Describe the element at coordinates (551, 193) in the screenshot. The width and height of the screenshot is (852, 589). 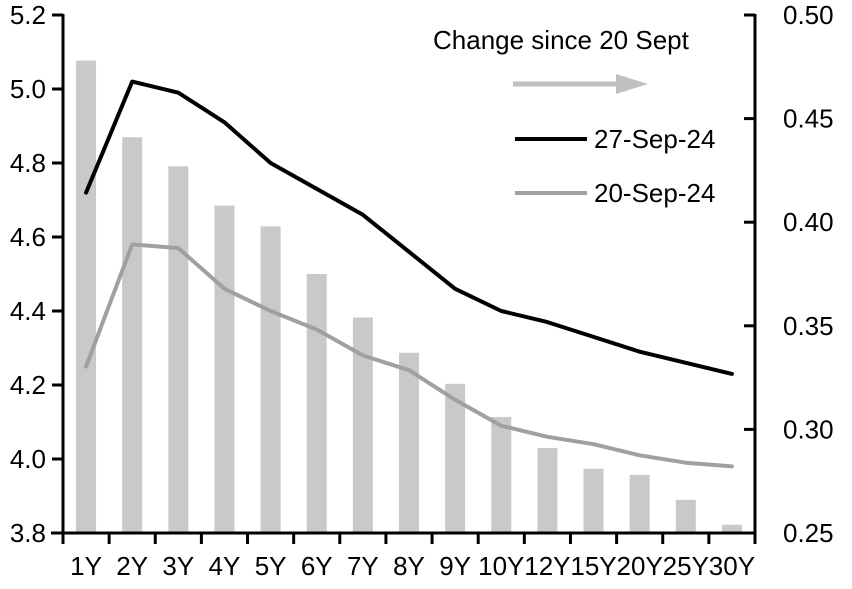
I see `line-swatch-20sep` at that location.